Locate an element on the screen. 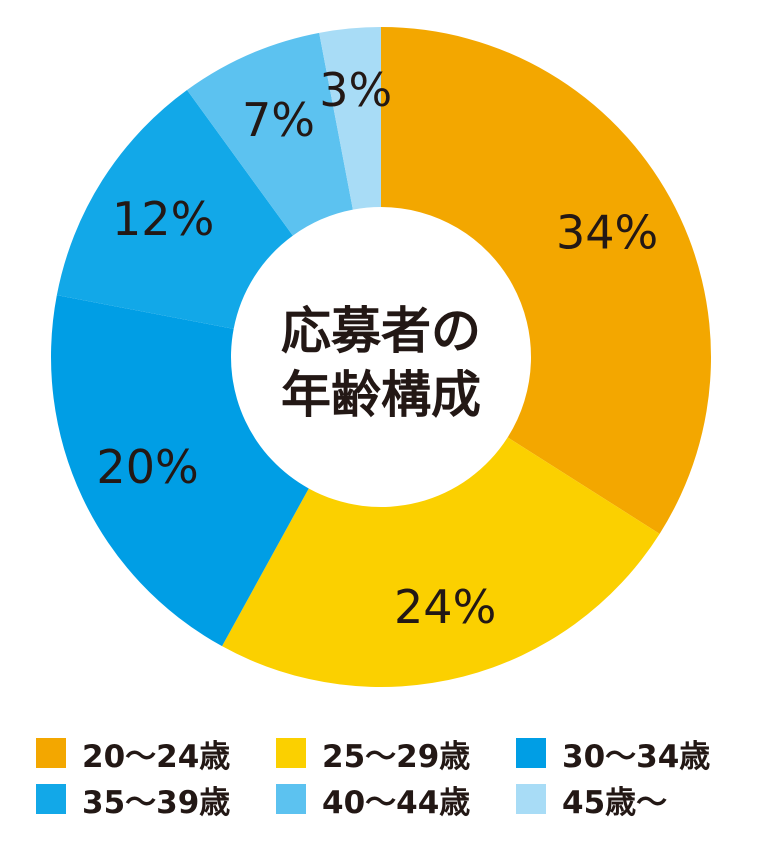  legend-item-20-24: 20〜24歳 is located at coordinates (156, 753).